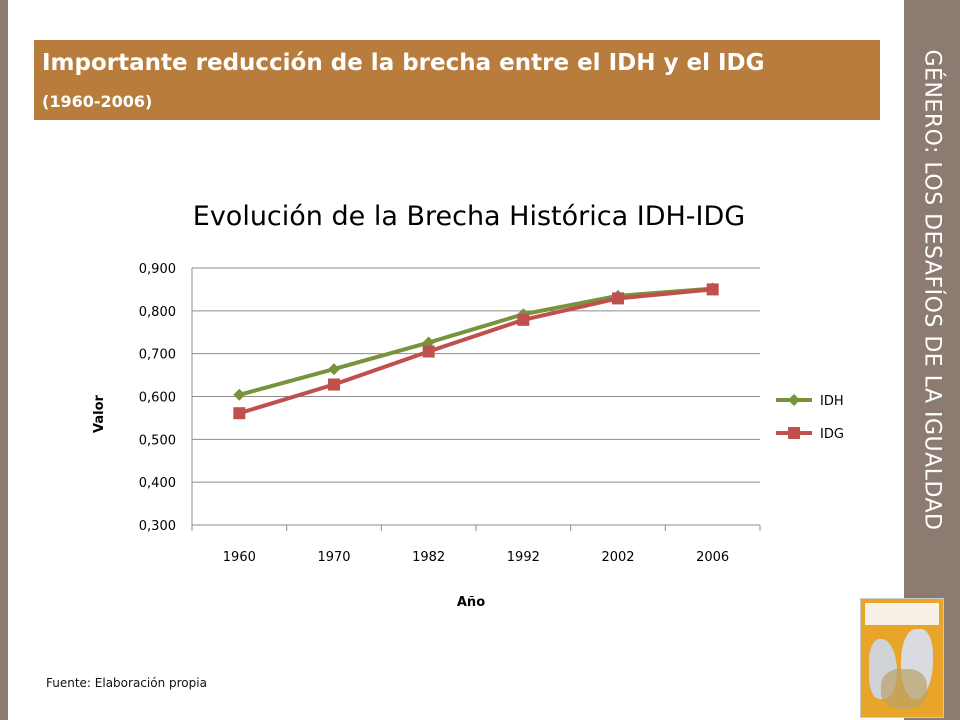  I want to click on slide-subtitle: (1960-2006), so click(97, 101).